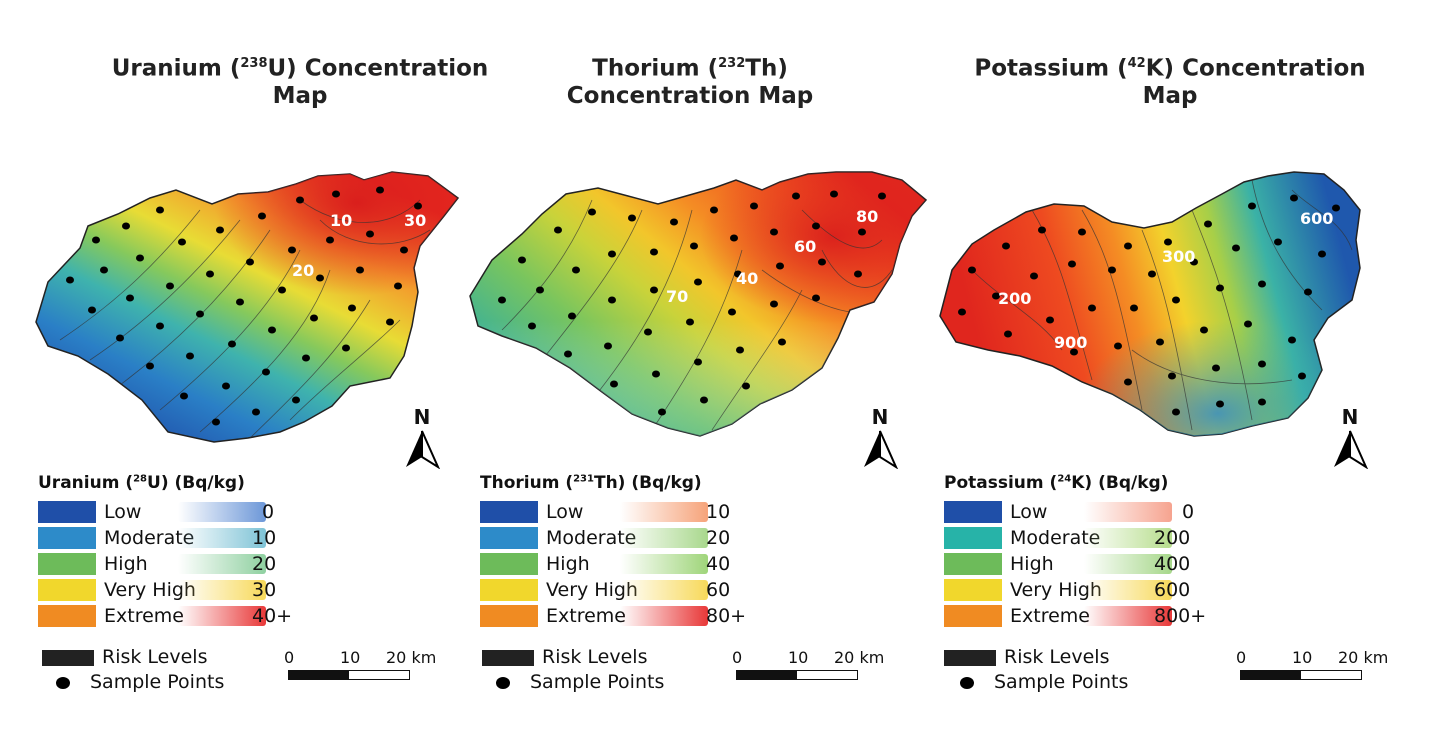 This screenshot has height=754, width=1430. I want to click on legend-value: 80+, so click(726, 616).